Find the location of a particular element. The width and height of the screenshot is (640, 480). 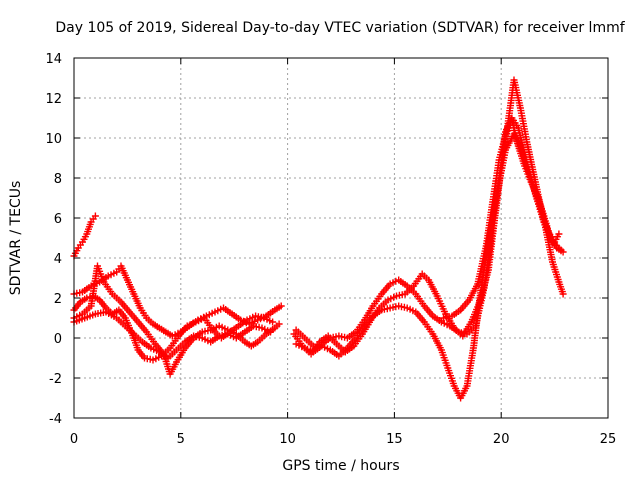

y-tick-label: 8 is located at coordinates (58, 179).